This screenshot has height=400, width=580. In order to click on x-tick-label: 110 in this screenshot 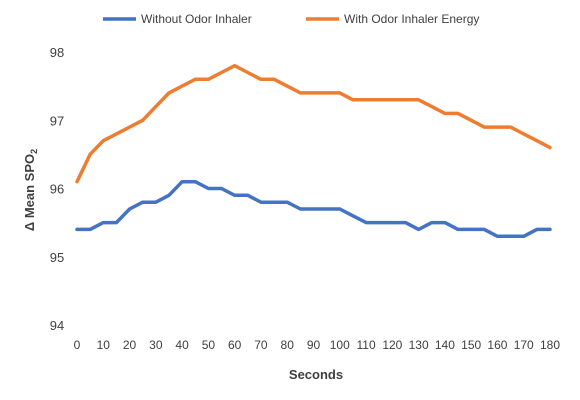, I will do `click(365, 345)`.